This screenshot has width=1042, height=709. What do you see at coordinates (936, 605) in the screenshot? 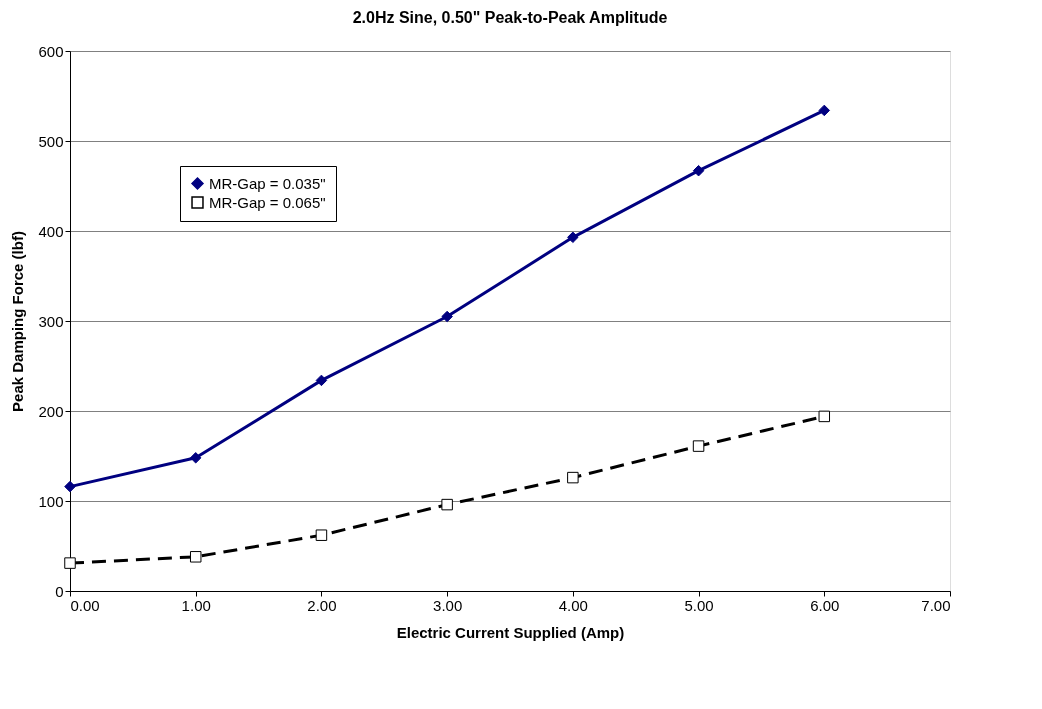
I see `x-tick-label: 7.00` at bounding box center [936, 605].